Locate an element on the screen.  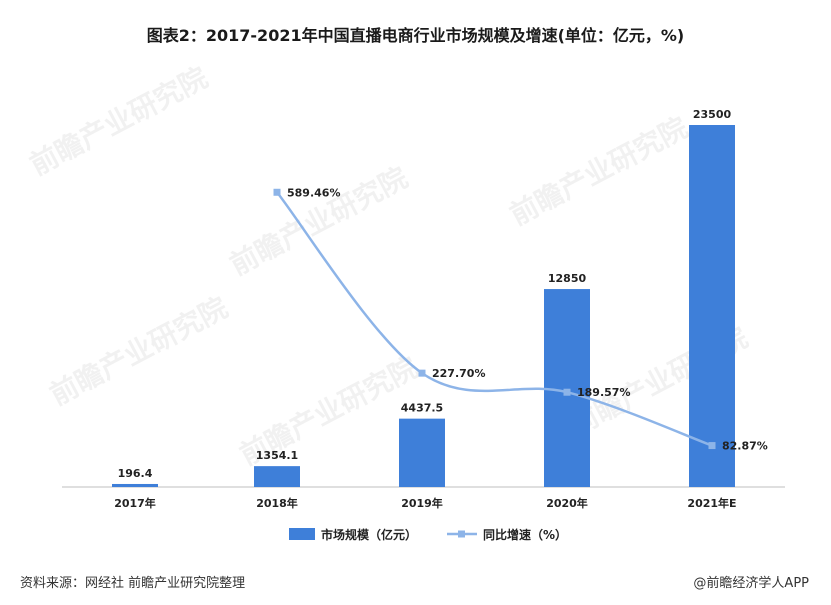
x-tick-label: 2019年 is located at coordinates (422, 503).